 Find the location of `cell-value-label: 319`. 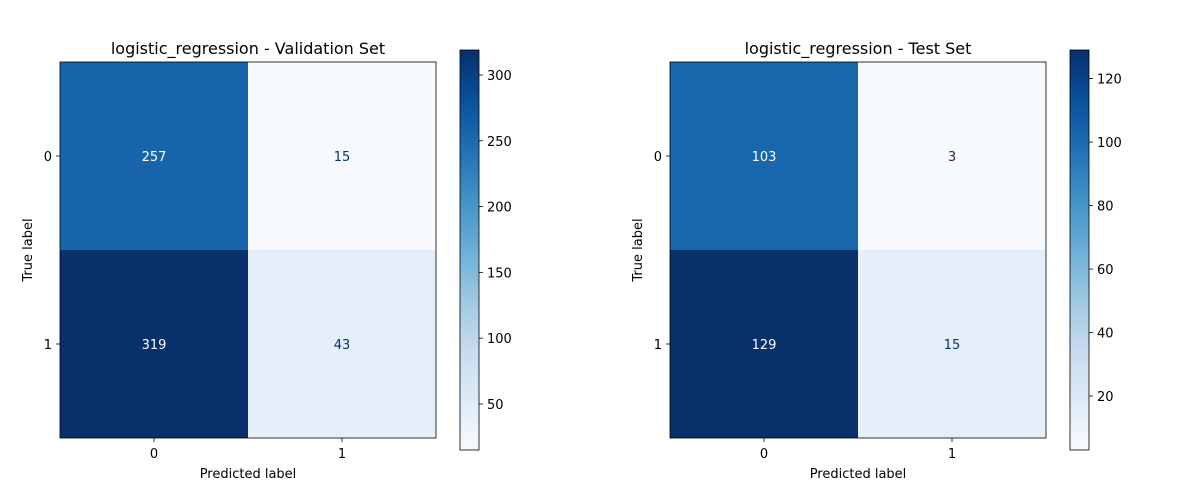

cell-value-label: 319 is located at coordinates (154, 345).